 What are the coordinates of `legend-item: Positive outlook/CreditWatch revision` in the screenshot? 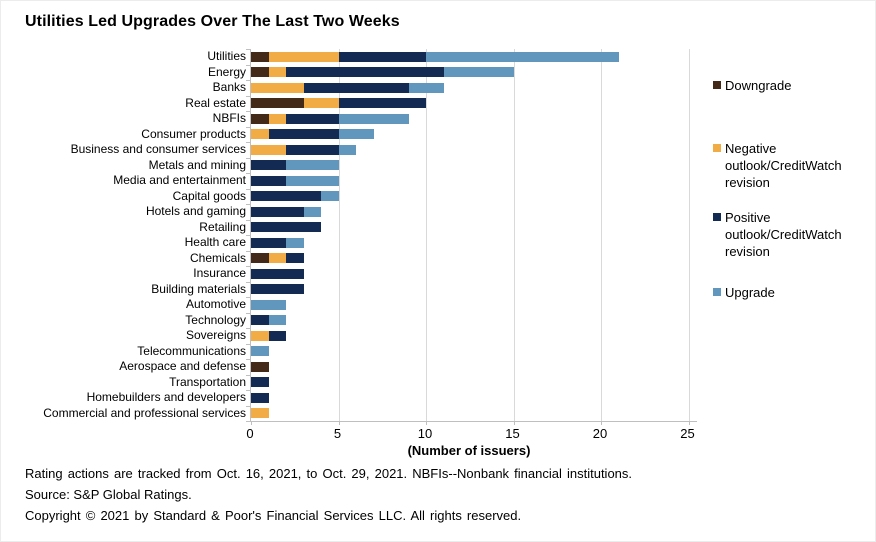 It's located at (794, 234).